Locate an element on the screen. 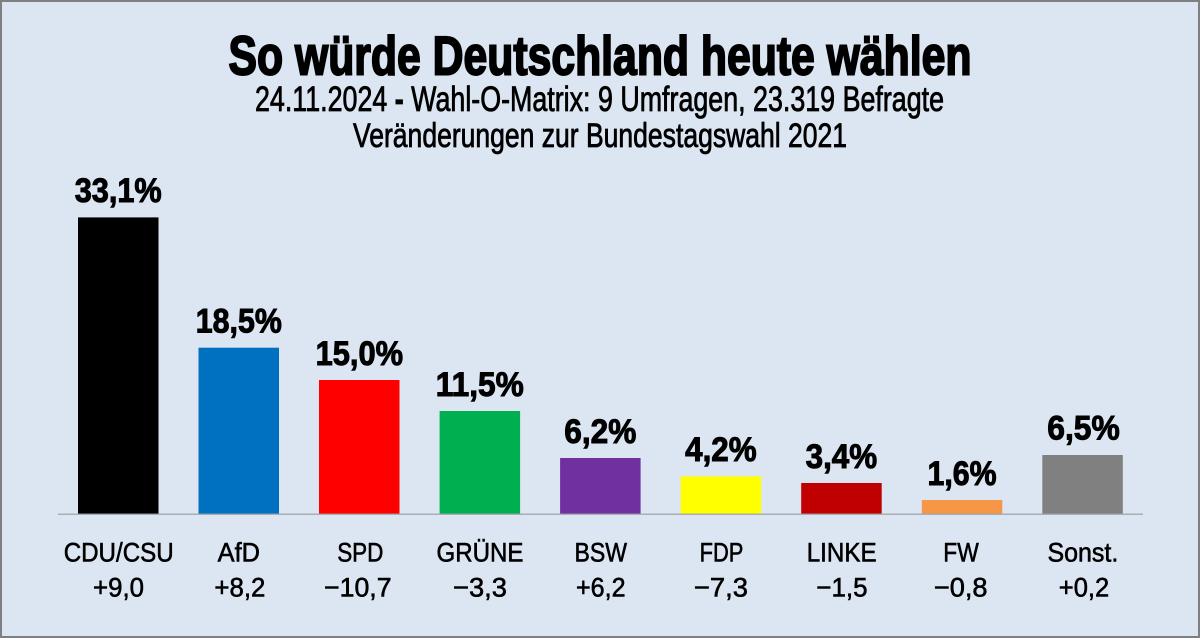 The height and width of the screenshot is (638, 1200). svg-text:So würde Deutschland heute wäh: So würde Deutschland heute wählen is located at coordinates (600, 56).